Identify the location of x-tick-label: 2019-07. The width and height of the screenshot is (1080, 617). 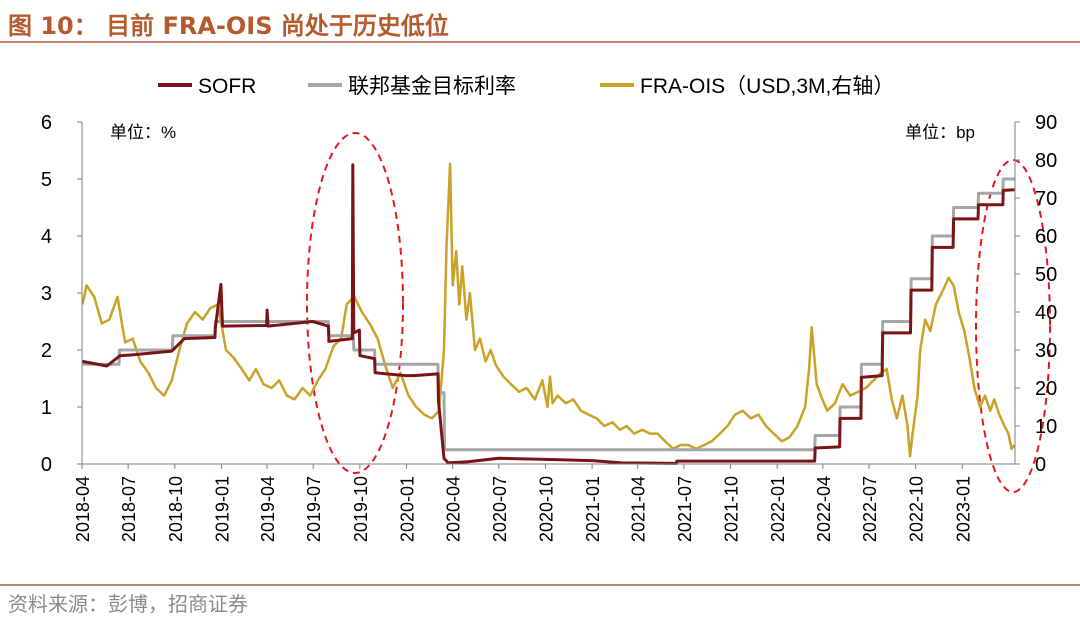
(314, 509).